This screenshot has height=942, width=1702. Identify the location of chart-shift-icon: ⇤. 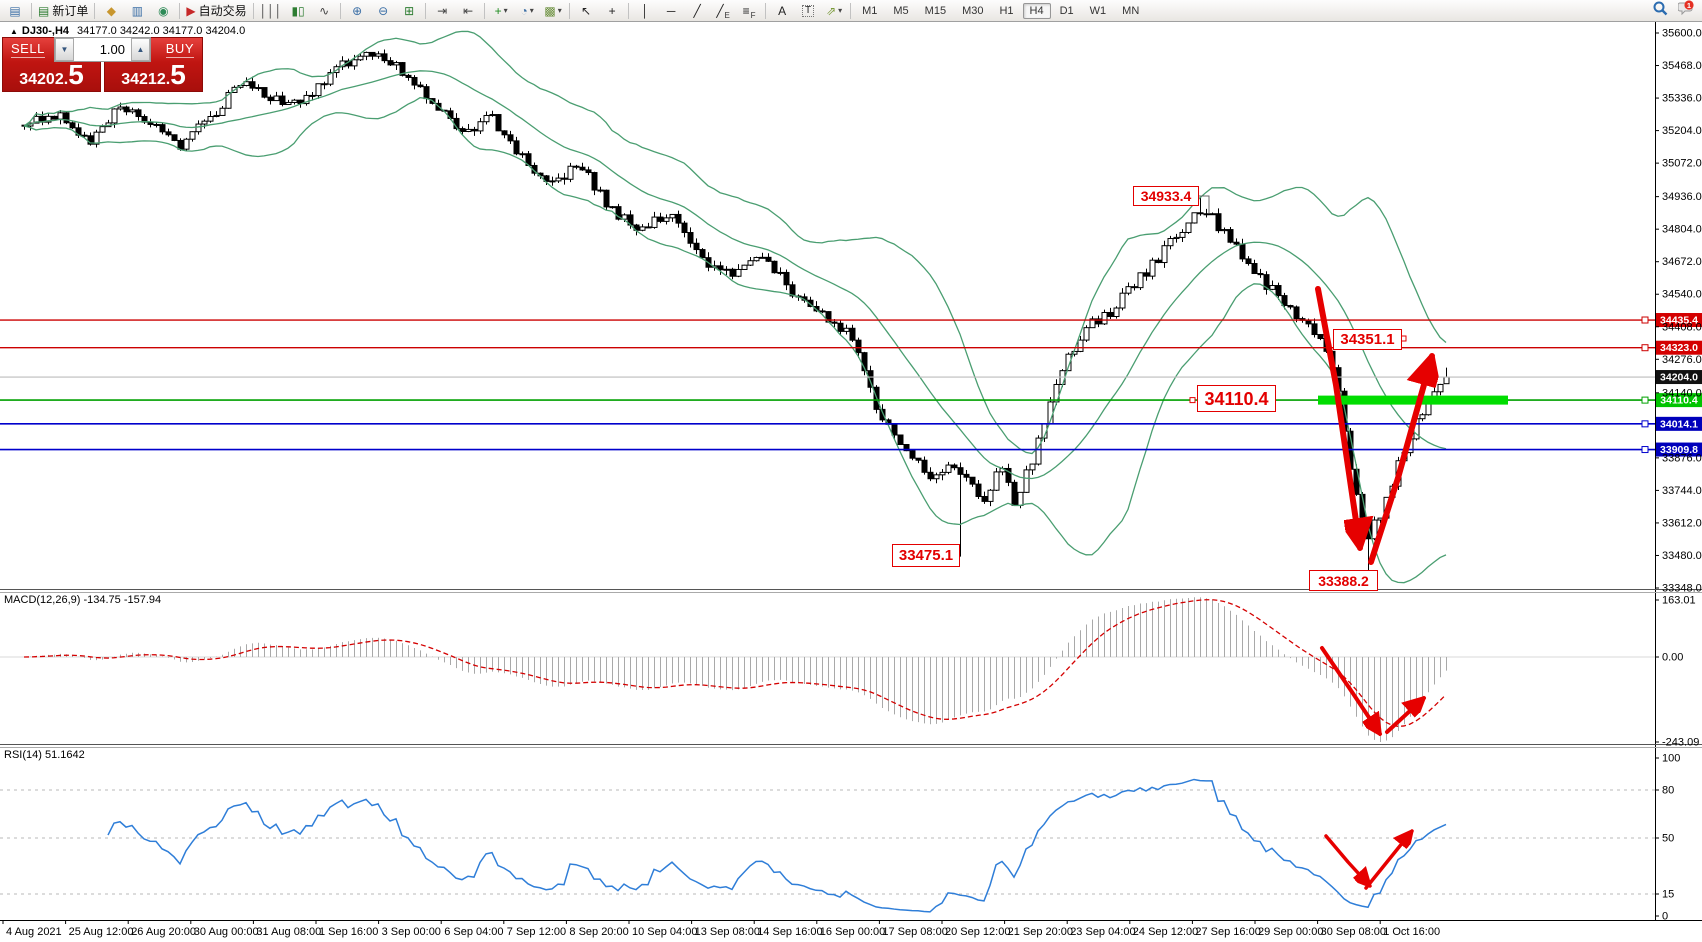
(468, 11).